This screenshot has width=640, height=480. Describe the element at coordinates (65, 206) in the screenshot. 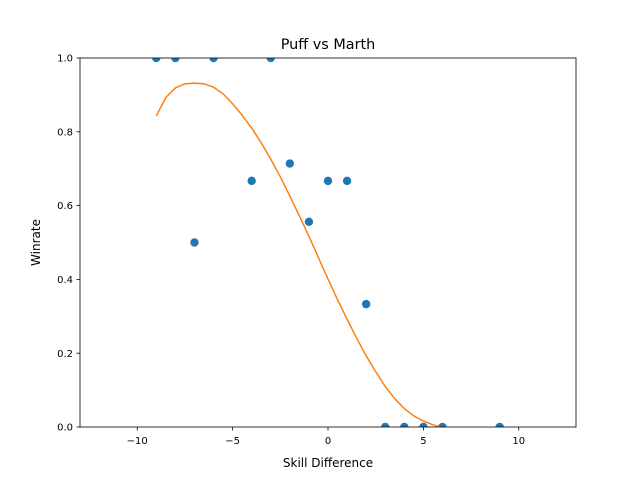

I see `y-tick-label: 0.6` at that location.